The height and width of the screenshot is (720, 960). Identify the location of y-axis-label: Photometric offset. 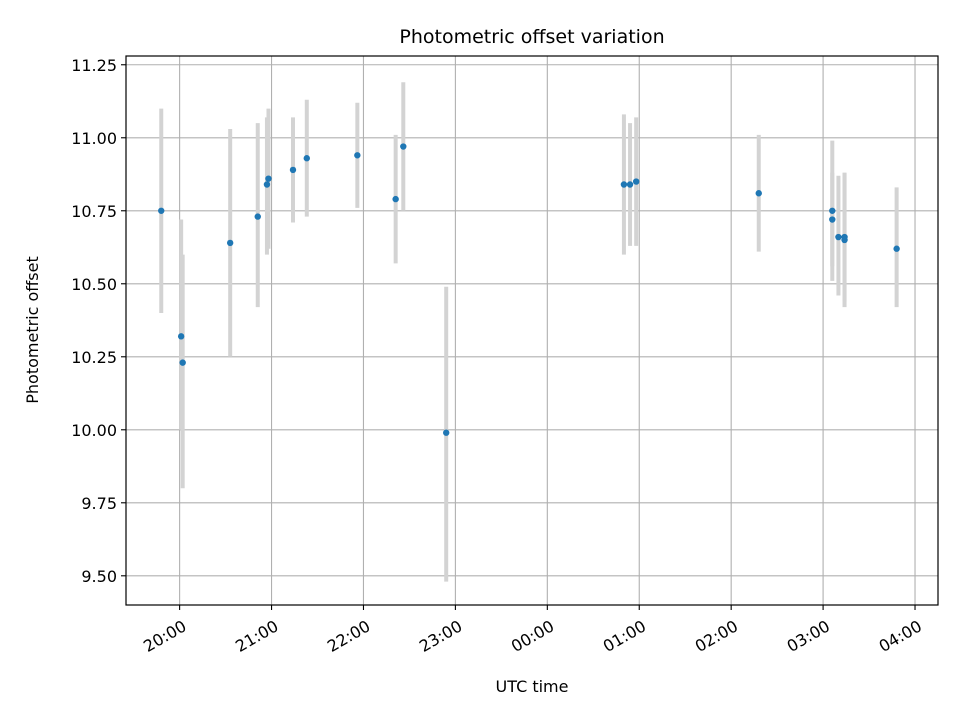
(32, 330).